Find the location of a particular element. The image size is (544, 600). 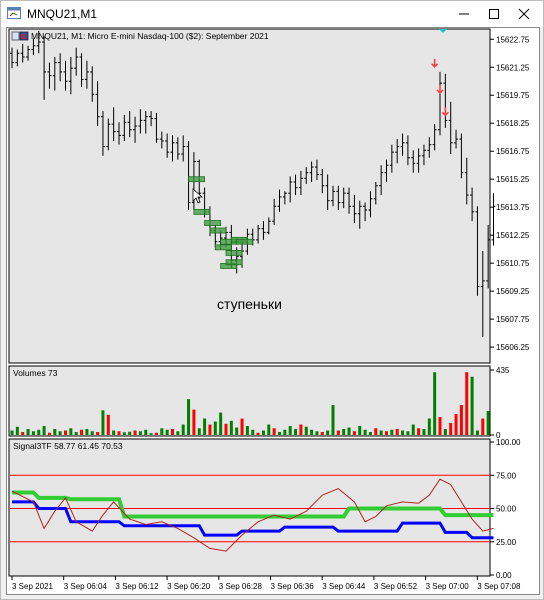

annotation-text: ступеньки is located at coordinates (249, 304).